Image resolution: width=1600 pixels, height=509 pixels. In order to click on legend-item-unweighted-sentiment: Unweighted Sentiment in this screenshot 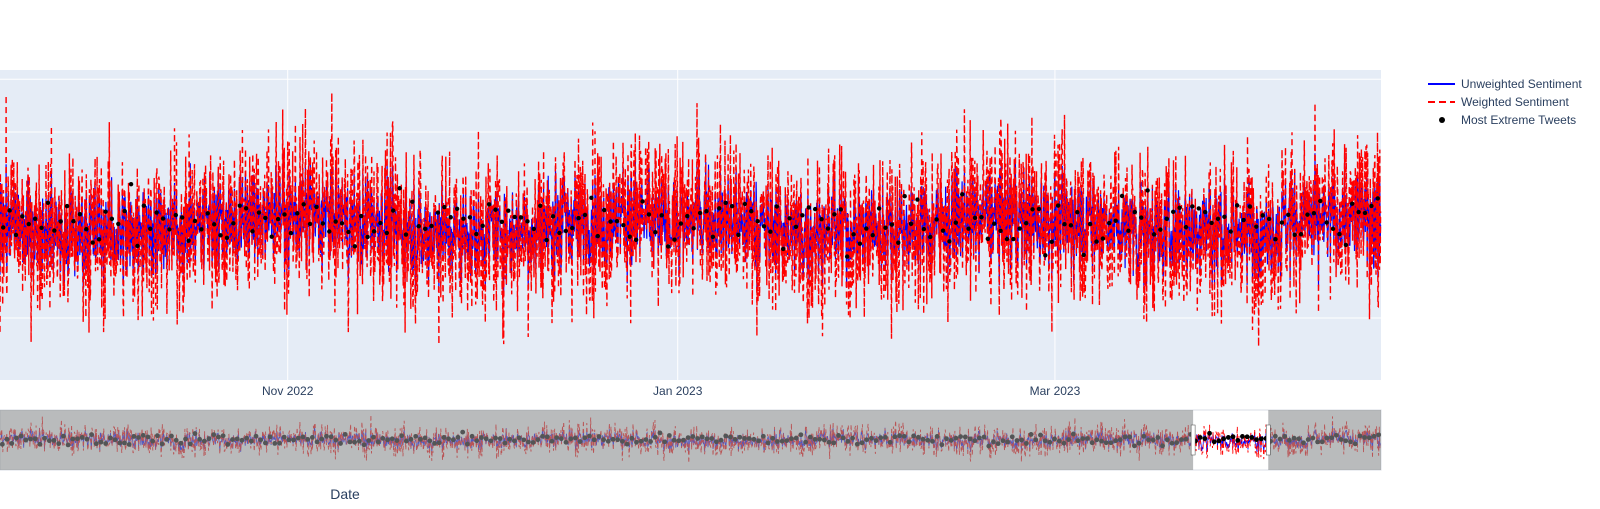, I will do `click(1505, 84)`.